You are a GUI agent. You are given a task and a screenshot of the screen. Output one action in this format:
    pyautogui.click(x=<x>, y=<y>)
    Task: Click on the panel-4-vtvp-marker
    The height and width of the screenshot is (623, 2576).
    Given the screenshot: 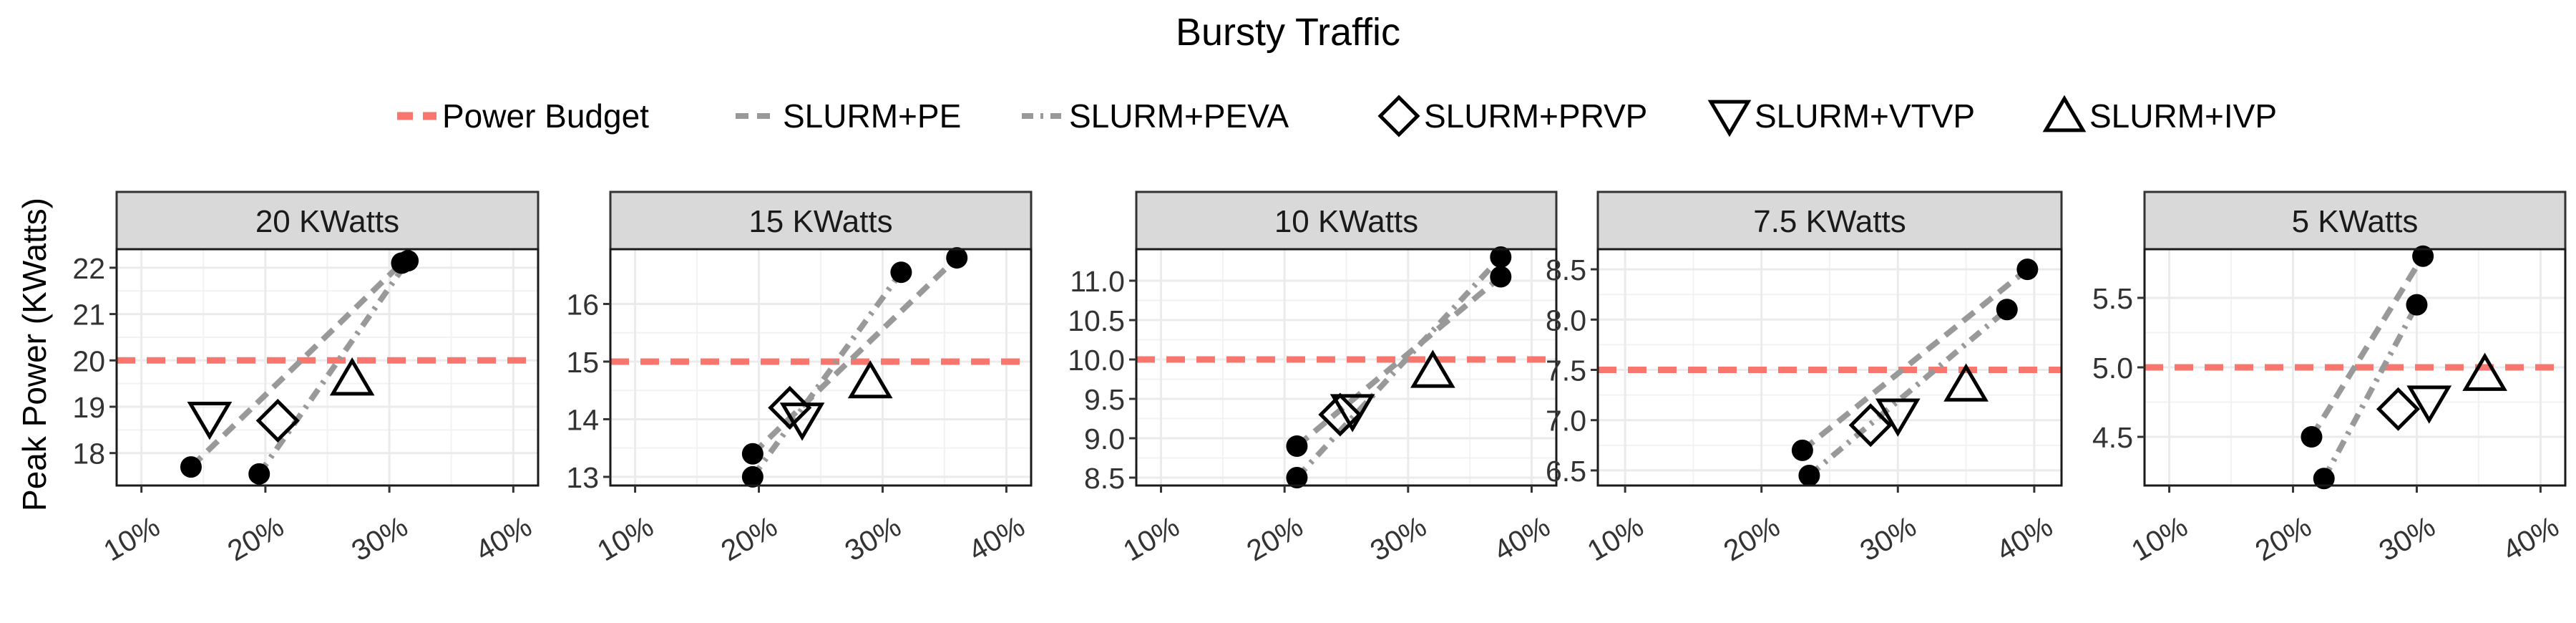 What is the action you would take?
    pyautogui.click(x=1898, y=417)
    